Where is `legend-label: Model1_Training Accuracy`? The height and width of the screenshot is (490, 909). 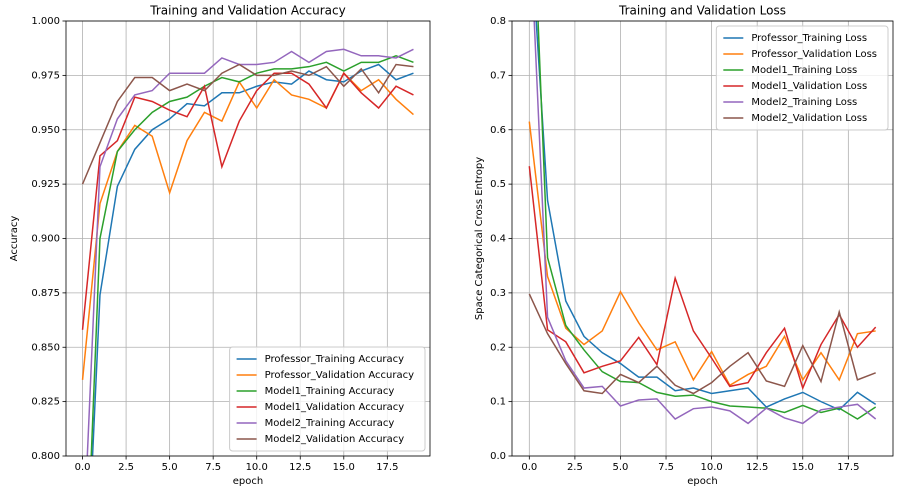
legend-label: Model1_Training Accuracy is located at coordinates (330, 391).